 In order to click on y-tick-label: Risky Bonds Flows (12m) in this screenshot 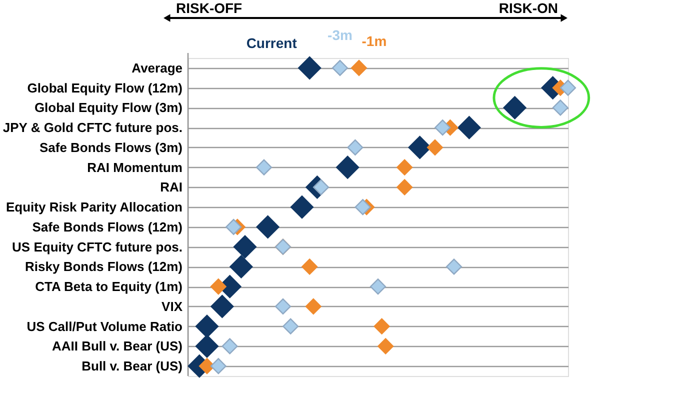, I will do `click(103, 266)`.